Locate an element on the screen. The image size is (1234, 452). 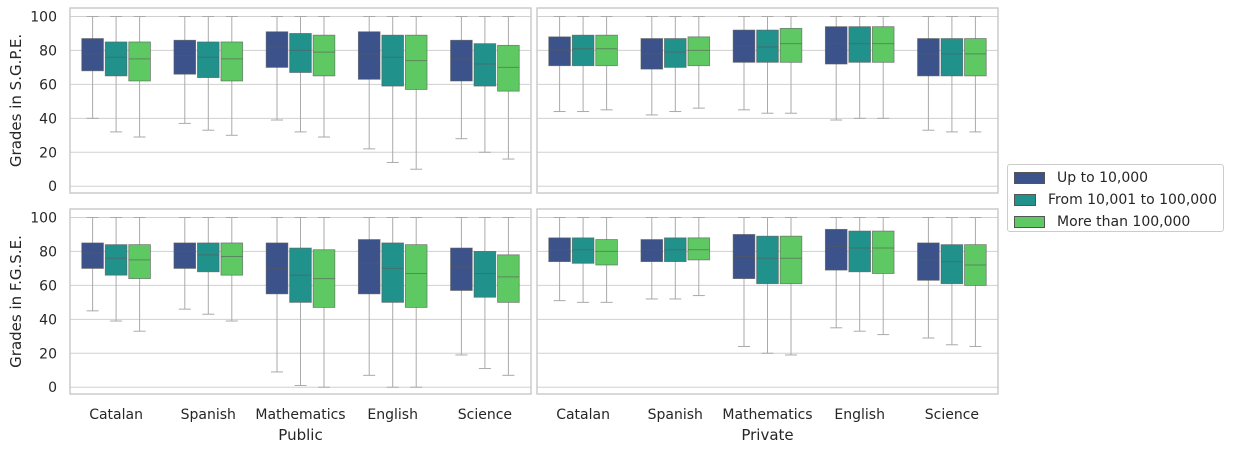
x-tick-label-col1-spanish: Spanish is located at coordinates (675, 415).